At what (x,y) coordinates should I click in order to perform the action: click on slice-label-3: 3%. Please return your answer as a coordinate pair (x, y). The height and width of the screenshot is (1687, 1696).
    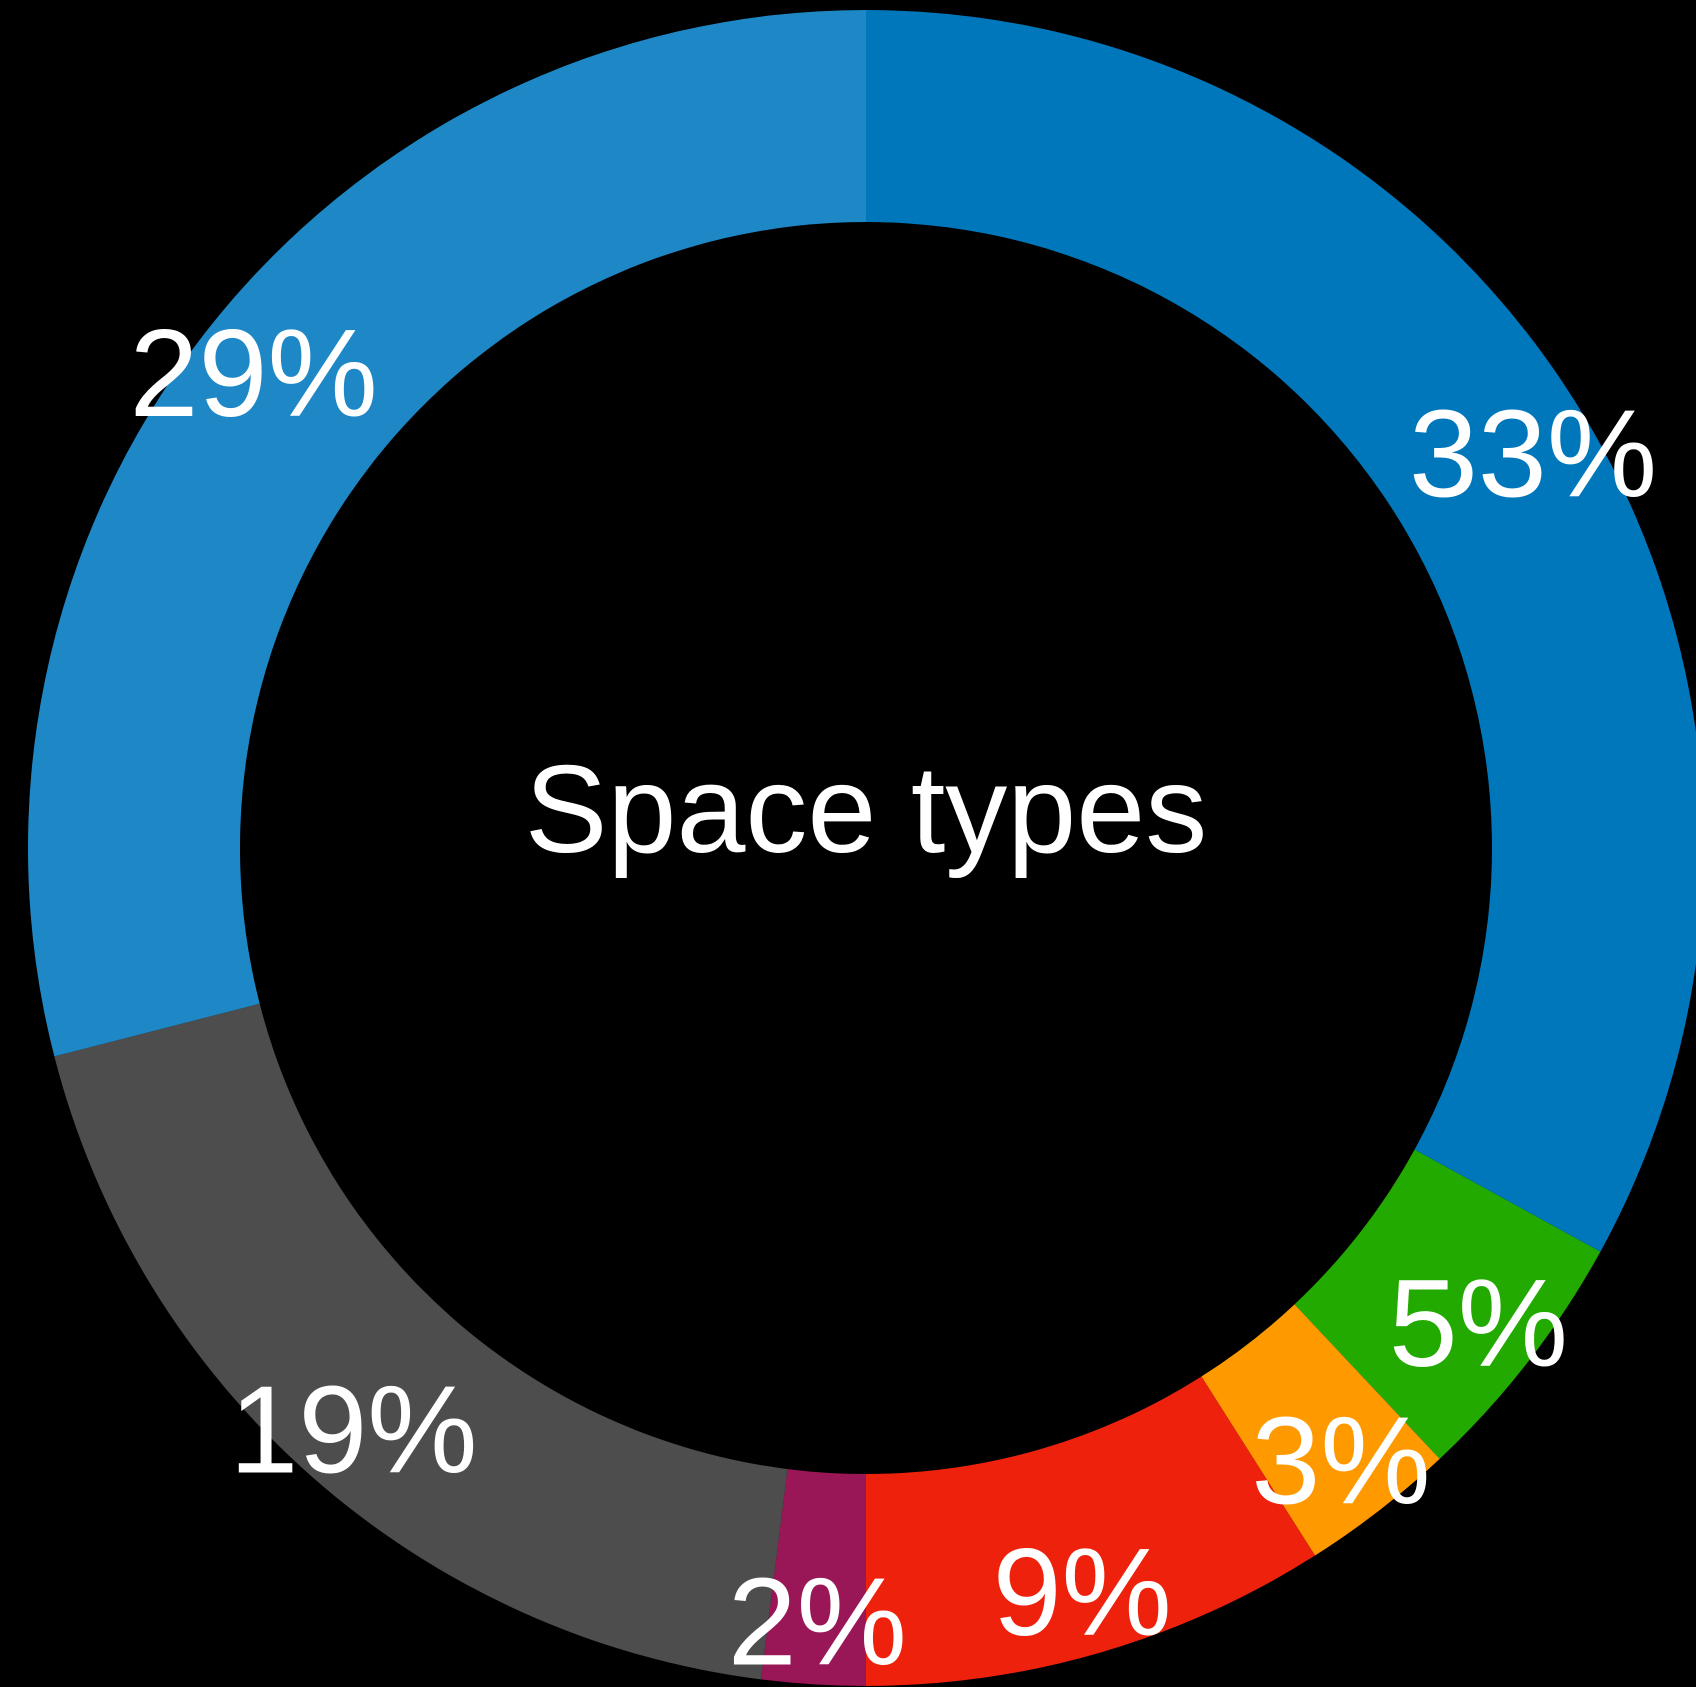
    Looking at the image, I should click on (1340, 1461).